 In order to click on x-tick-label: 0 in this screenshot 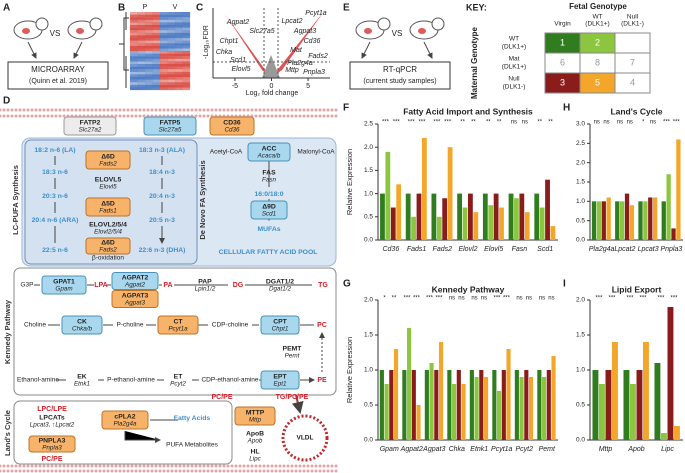, I will do `click(272, 86)`.